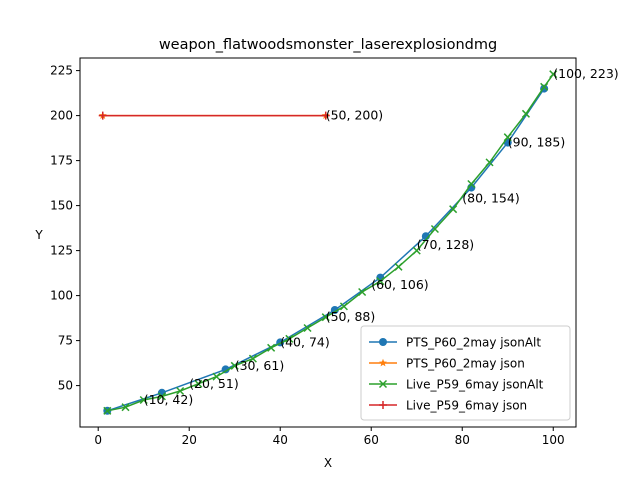 Image resolution: width=640 pixels, height=484 pixels. I want to click on y-tick-label: 225, so click(61, 71).